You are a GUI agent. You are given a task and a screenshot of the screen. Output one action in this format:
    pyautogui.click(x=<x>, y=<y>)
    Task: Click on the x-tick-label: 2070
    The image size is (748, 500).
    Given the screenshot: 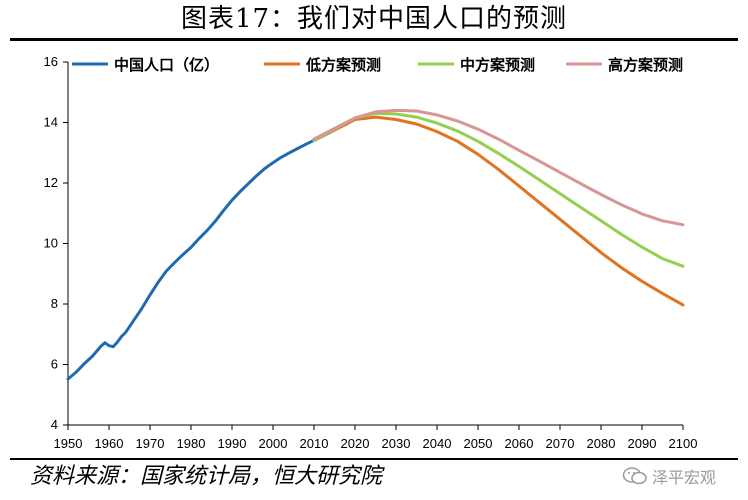 What is the action you would take?
    pyautogui.click(x=560, y=443)
    